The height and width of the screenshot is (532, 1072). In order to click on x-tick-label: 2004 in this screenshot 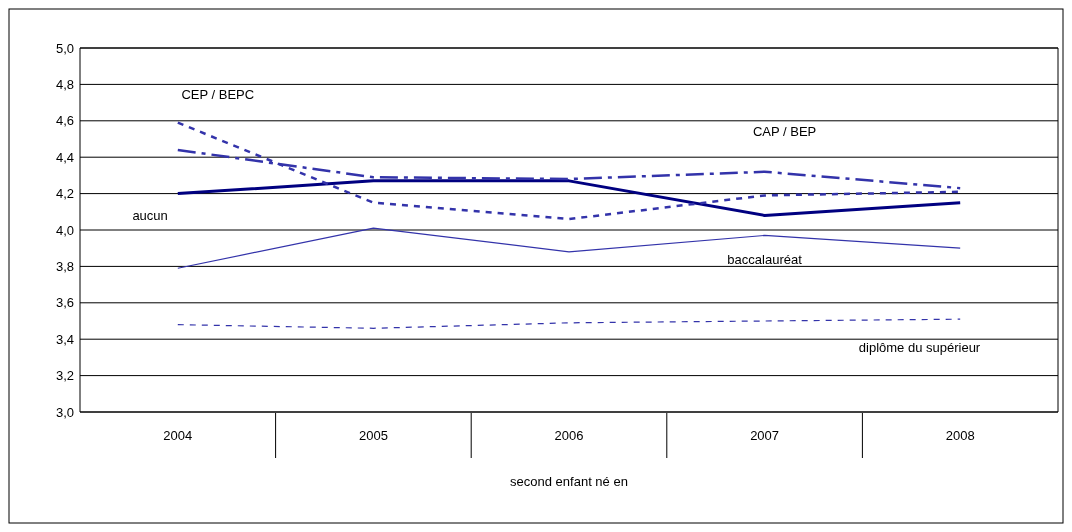, I will do `click(178, 435)`.